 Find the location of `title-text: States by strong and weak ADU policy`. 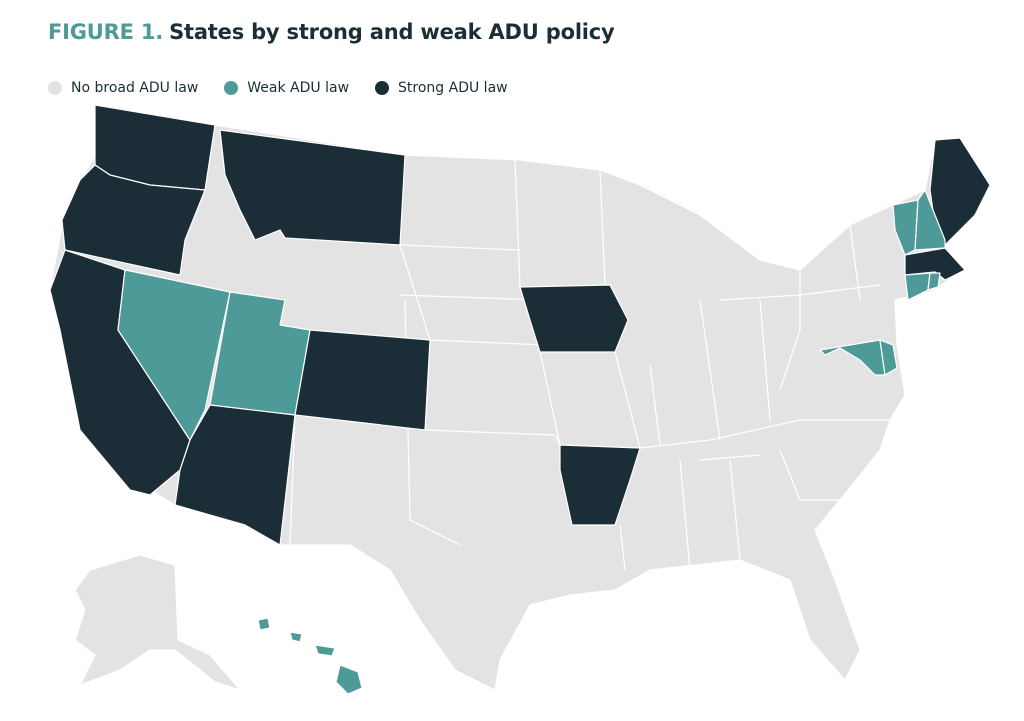

title-text: States by strong and weak ADU policy is located at coordinates (392, 32).